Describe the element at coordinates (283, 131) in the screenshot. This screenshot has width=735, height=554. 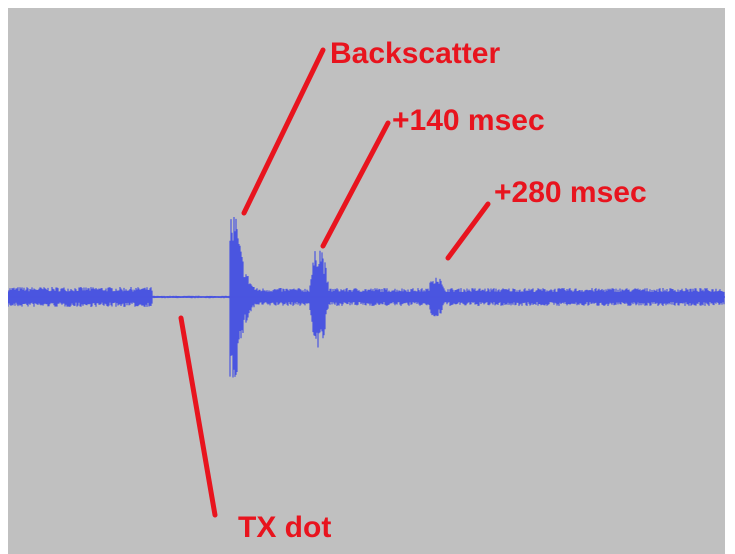
I see `backscatter-pointer-line` at that location.